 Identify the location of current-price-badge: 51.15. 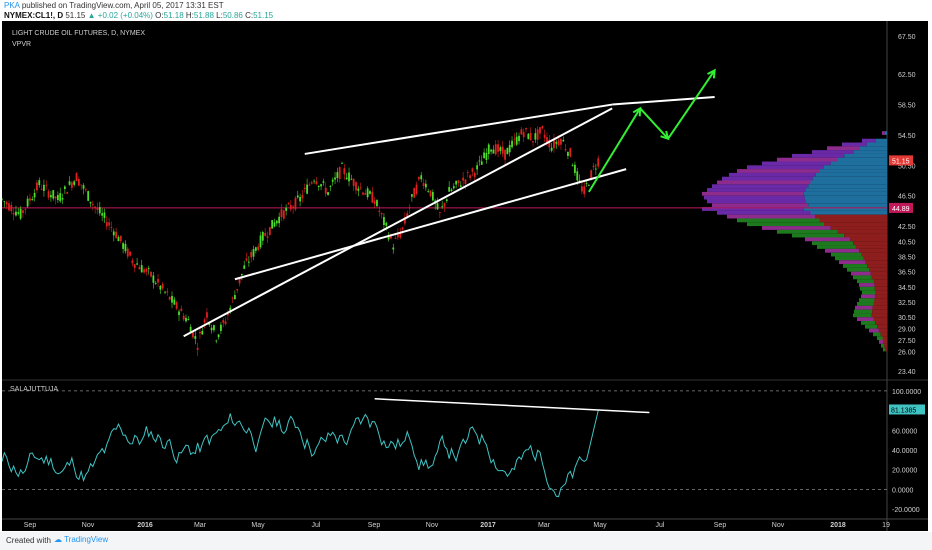
(901, 160).